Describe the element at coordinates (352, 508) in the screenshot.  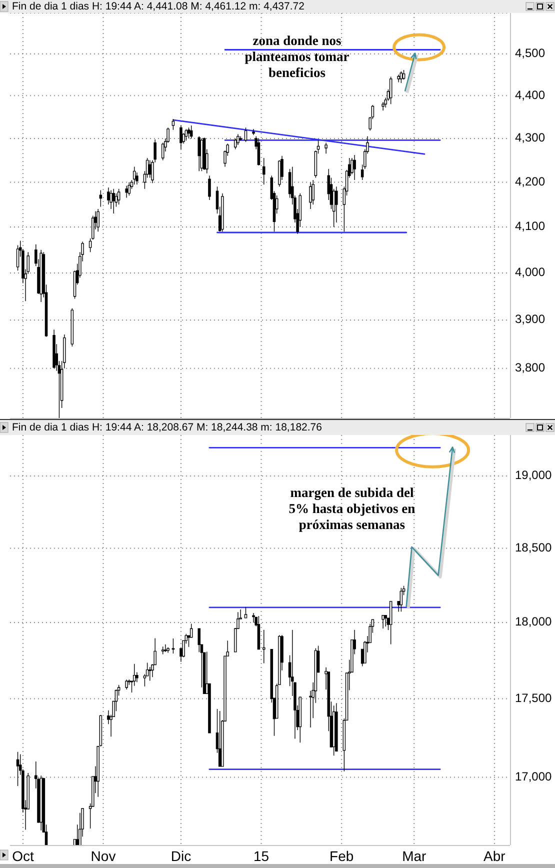
I see `annotation: margen de subida del 5% hasta objetivos en próximas semanas` at that location.